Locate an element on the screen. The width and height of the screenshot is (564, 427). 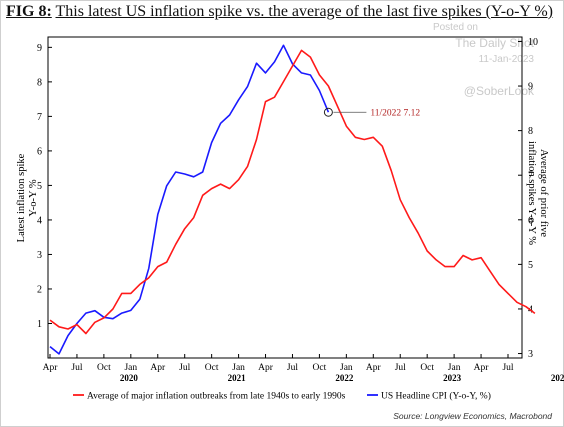
right-axis-tick-label: 5 is located at coordinates (530, 265).